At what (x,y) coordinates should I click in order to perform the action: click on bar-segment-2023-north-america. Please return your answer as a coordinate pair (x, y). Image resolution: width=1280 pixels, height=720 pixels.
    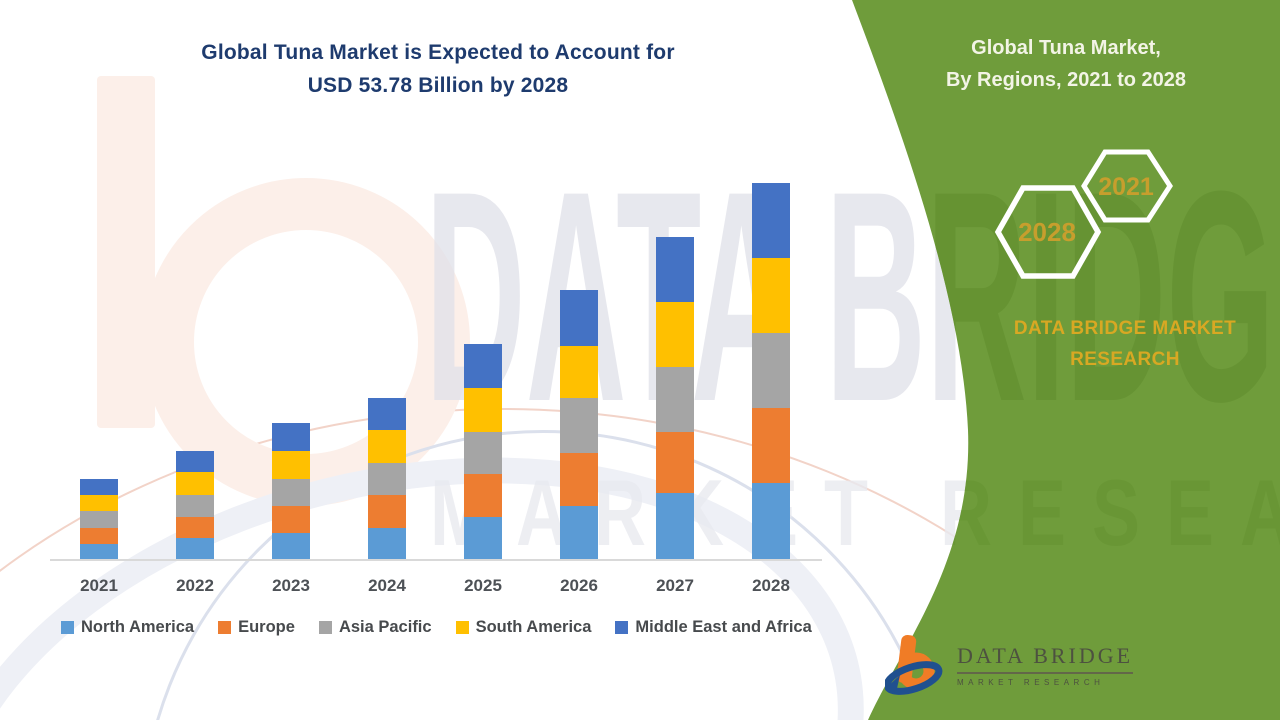
    Looking at the image, I should click on (291, 546).